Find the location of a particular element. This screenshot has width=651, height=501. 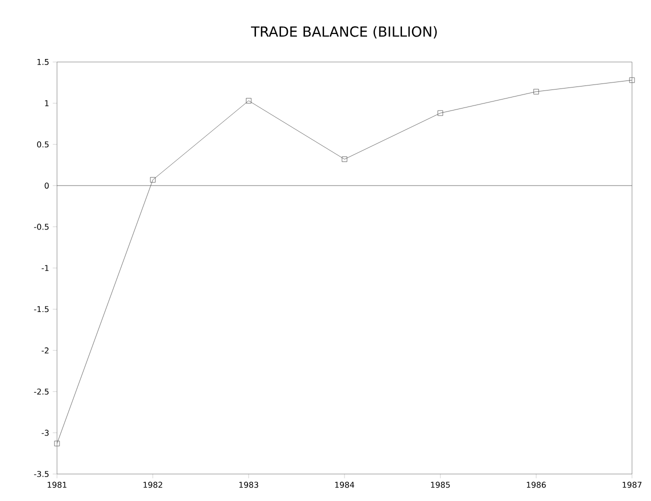

chart-title: TRADE BALANCE (BILLION) is located at coordinates (343, 32).